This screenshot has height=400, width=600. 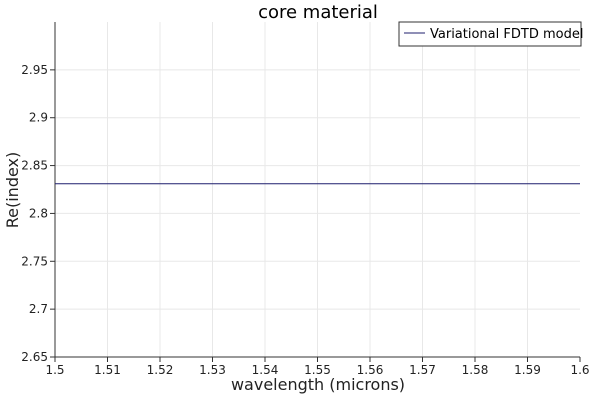 What do you see at coordinates (38, 118) in the screenshot?
I see `y-tick-label: 2.9` at bounding box center [38, 118].